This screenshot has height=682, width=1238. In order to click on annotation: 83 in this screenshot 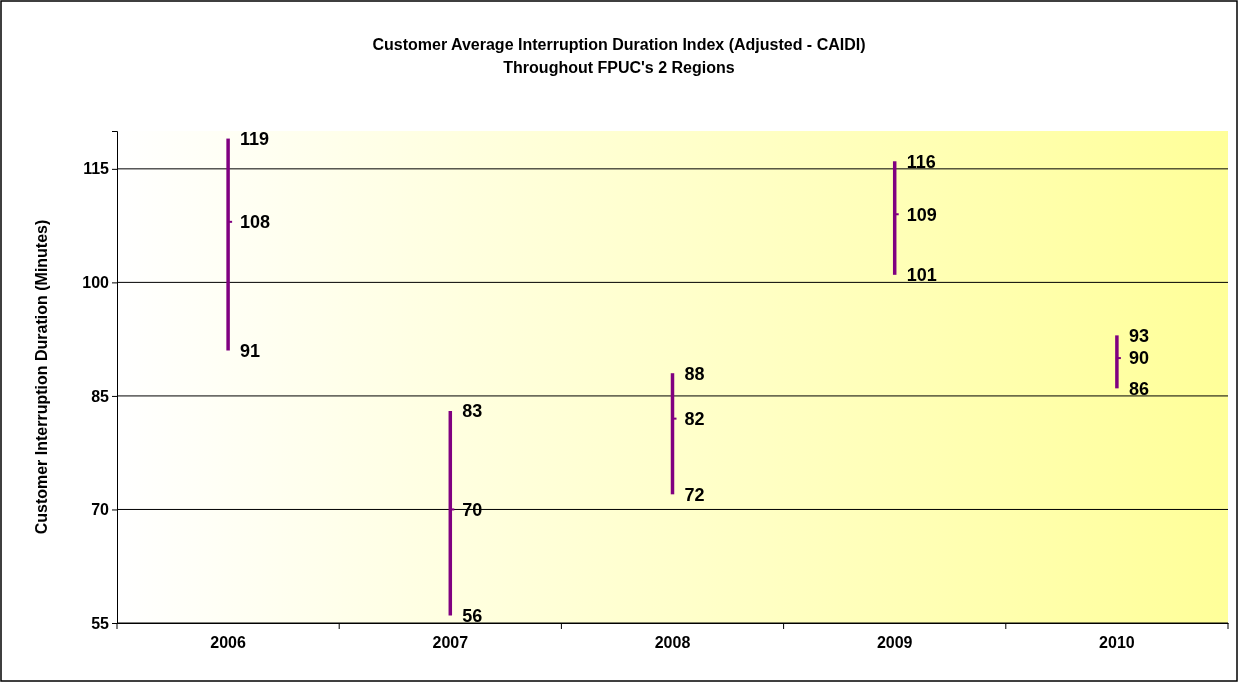, I will do `click(472, 411)`.